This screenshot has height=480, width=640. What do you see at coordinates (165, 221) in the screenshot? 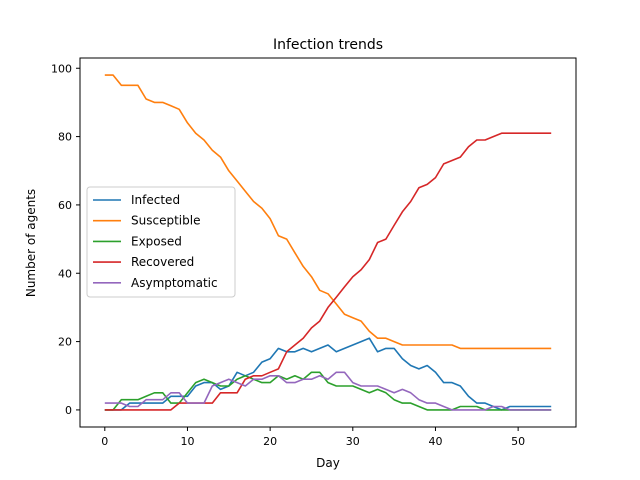
I see `legend-label-susceptible: Susceptible` at bounding box center [165, 221].